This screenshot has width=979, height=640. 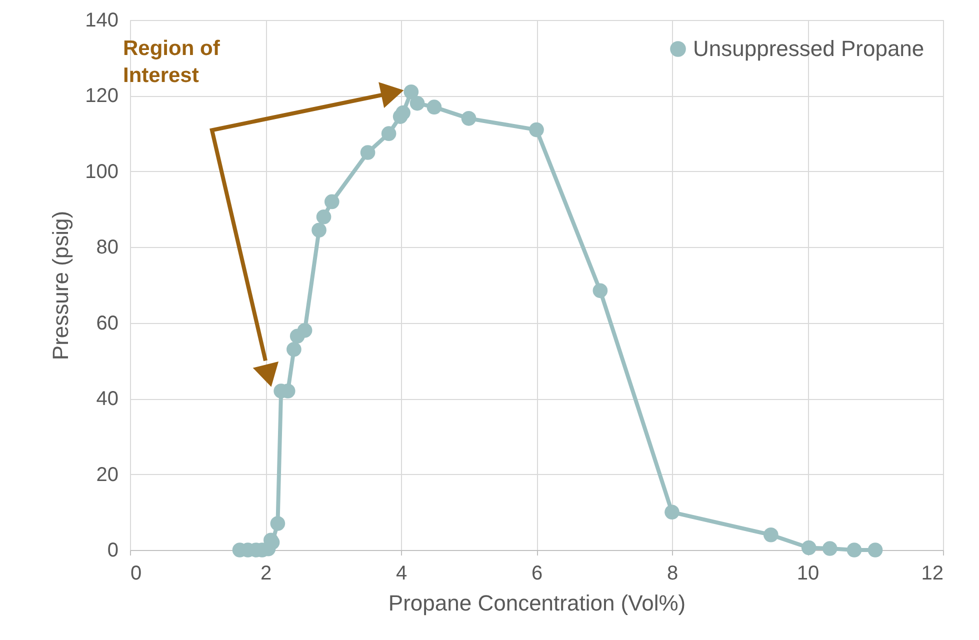 I want to click on y-tick-label: 140, so click(x=101, y=21).